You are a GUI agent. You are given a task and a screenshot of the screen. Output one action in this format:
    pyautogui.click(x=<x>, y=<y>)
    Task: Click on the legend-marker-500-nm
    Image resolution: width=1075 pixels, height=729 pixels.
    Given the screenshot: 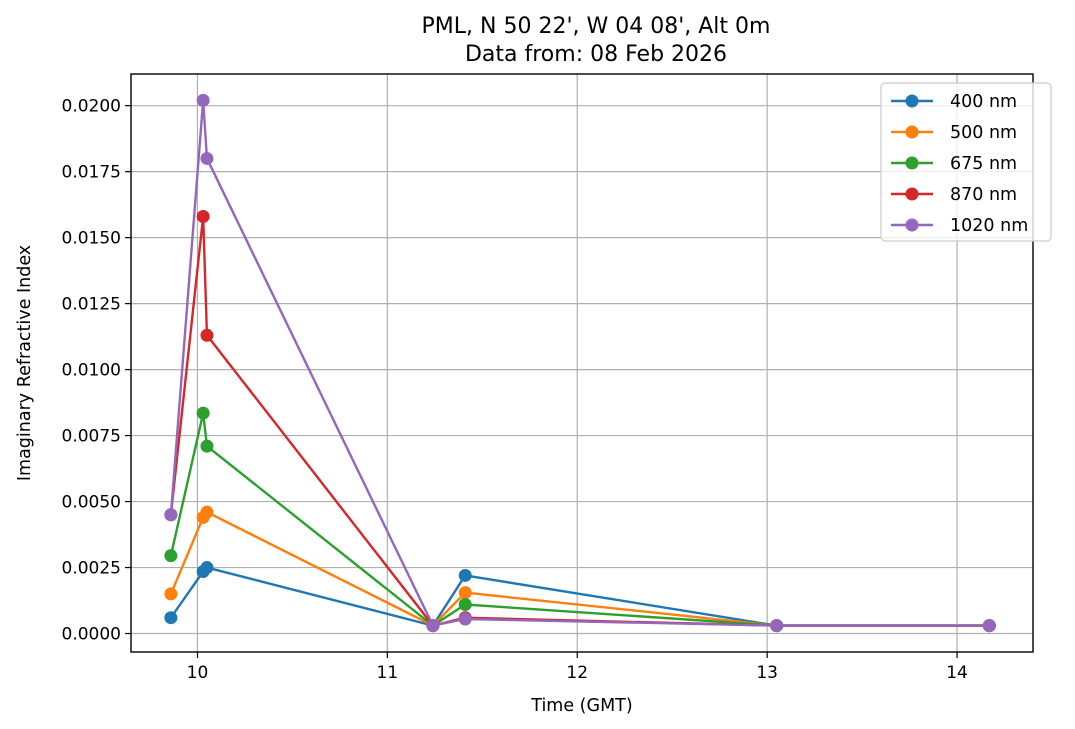 What is the action you would take?
    pyautogui.click(x=912, y=132)
    